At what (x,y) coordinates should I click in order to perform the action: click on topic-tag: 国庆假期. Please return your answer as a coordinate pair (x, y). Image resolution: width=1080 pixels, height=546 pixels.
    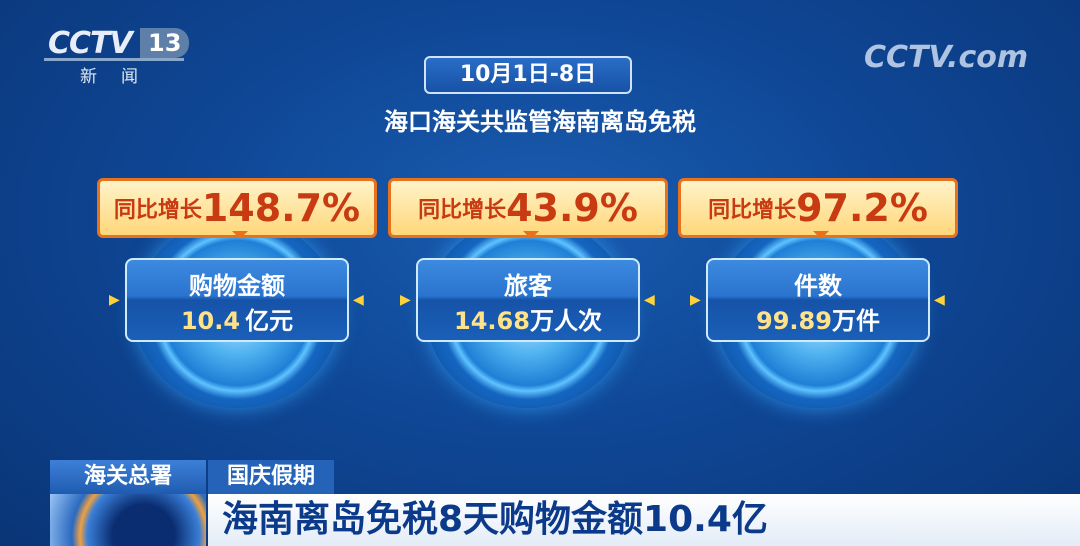
    Looking at the image, I should click on (271, 477).